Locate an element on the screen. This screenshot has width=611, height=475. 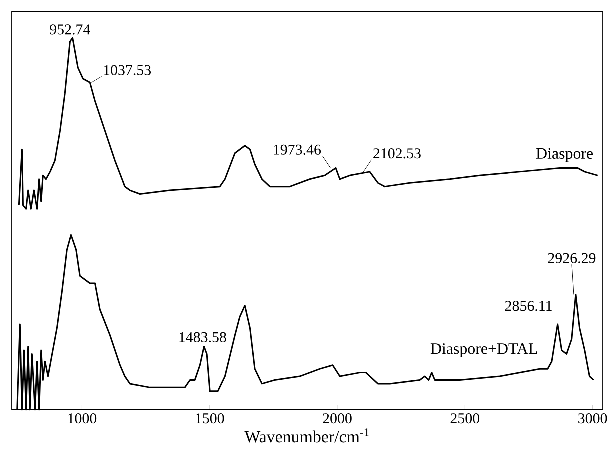
annotation: 2856.11 is located at coordinates (528, 306).